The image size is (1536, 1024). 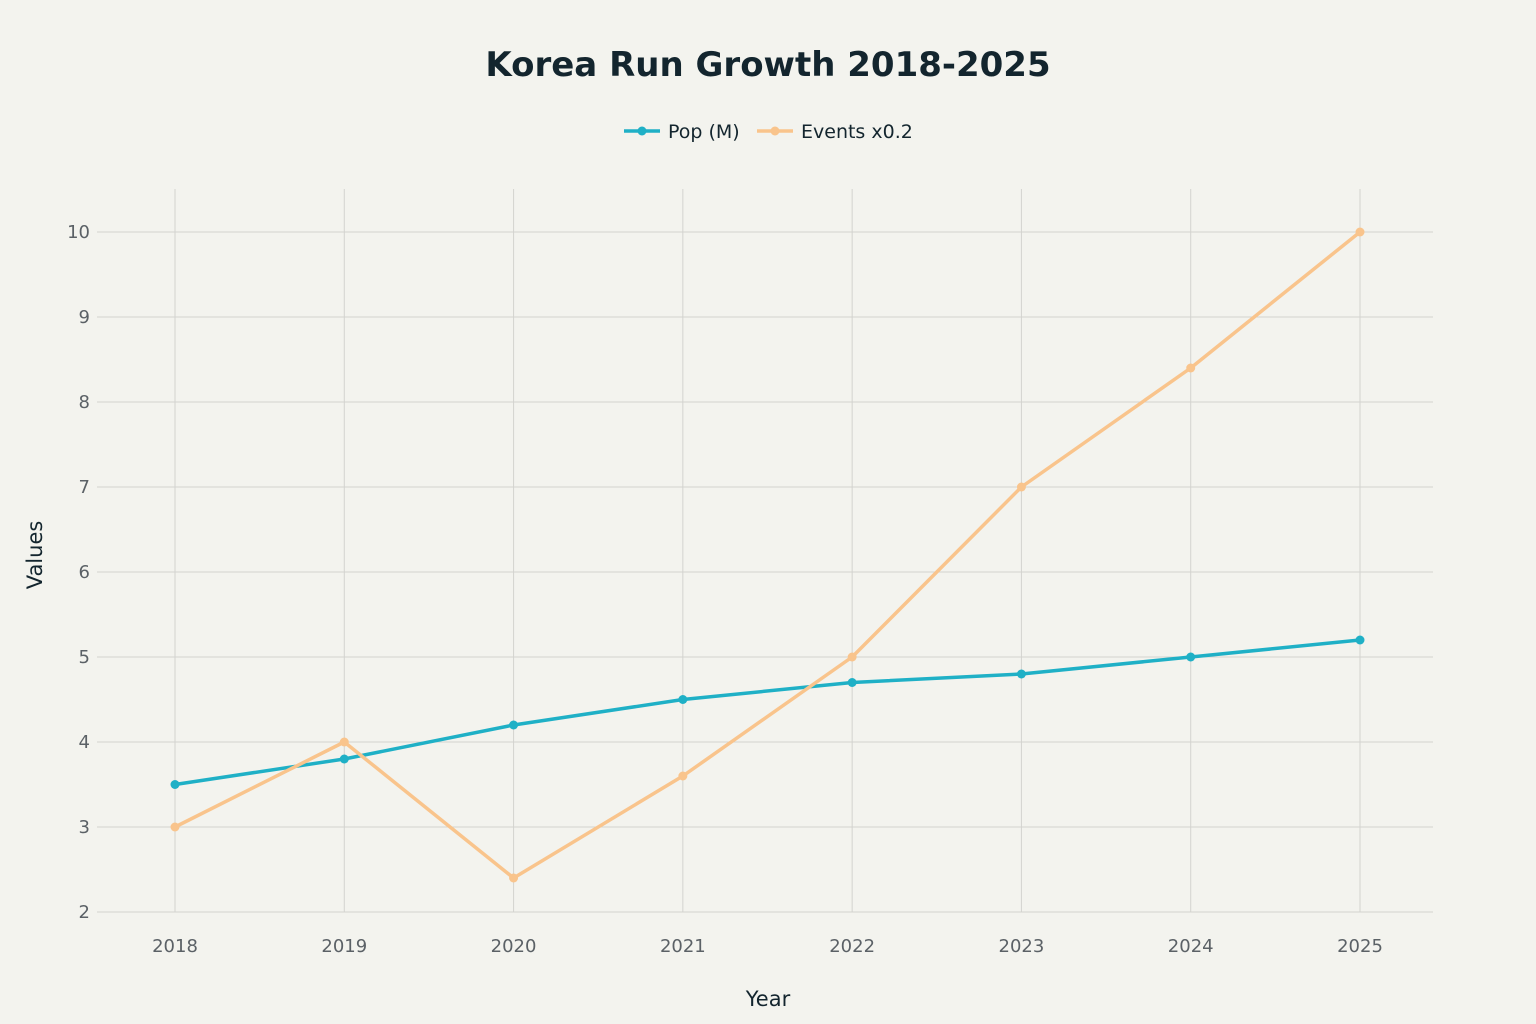 I want to click on x-axis-ticks: 2018 2019 2020 2021 2022 2023 2024 2025, so click(x=767, y=946).